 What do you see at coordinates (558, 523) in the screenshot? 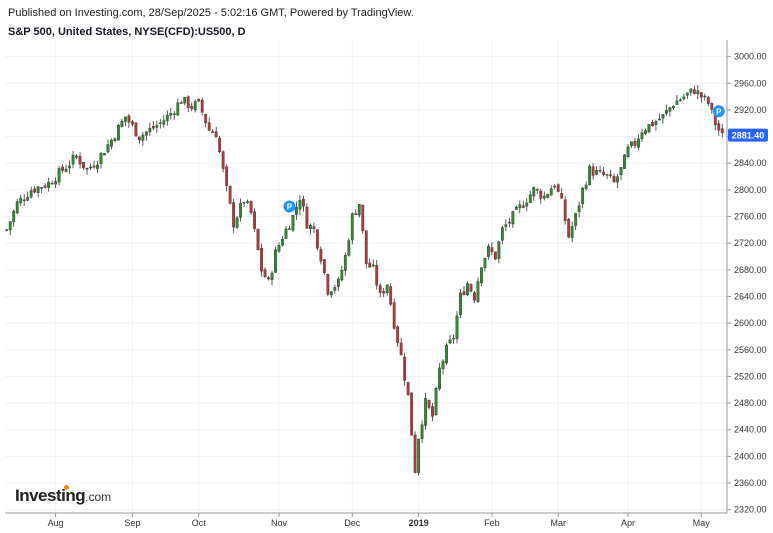
I see `x-tick-label: Mar` at bounding box center [558, 523].